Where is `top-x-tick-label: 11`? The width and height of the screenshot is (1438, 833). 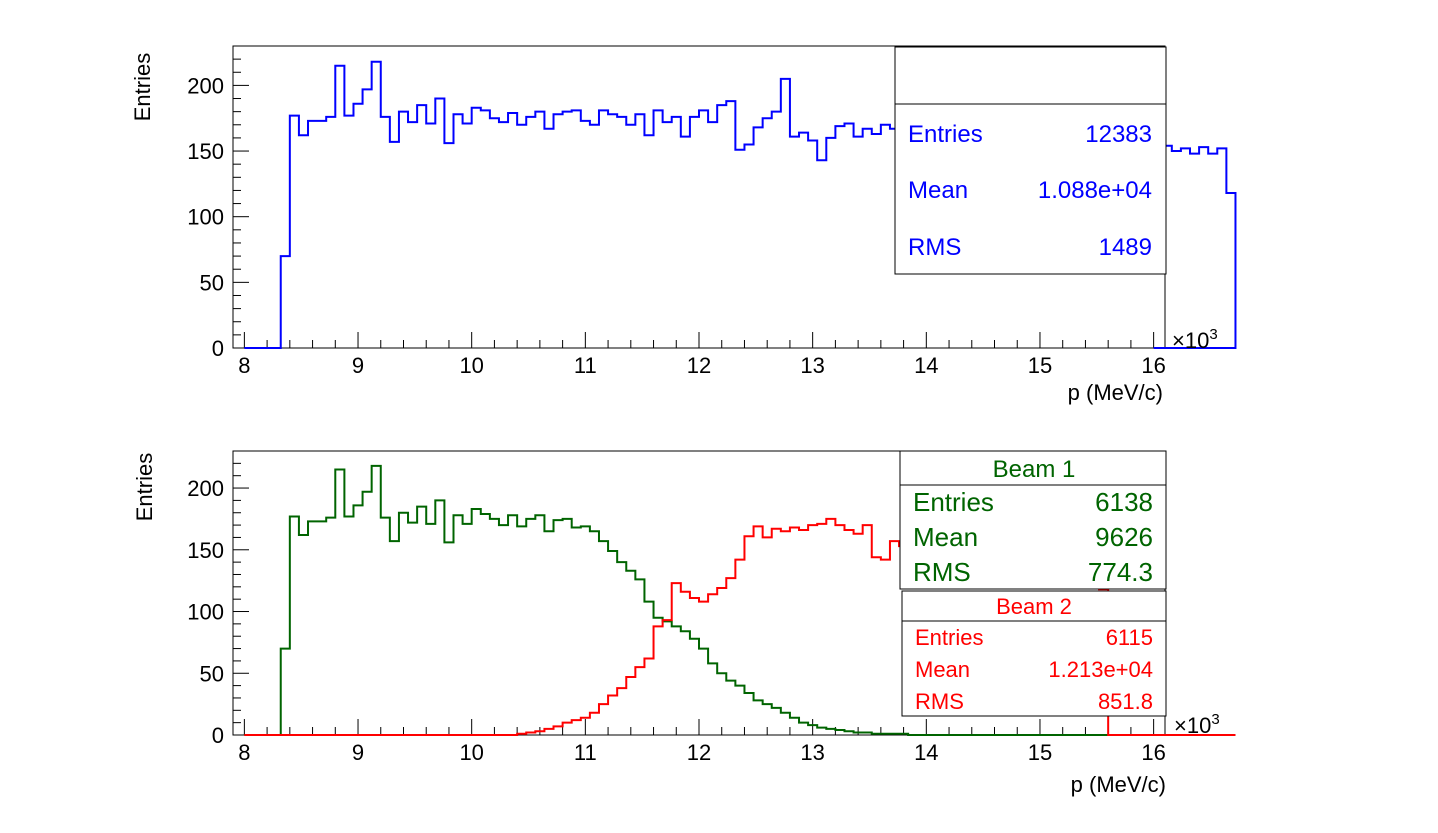
top-x-tick-label: 11 is located at coordinates (585, 365).